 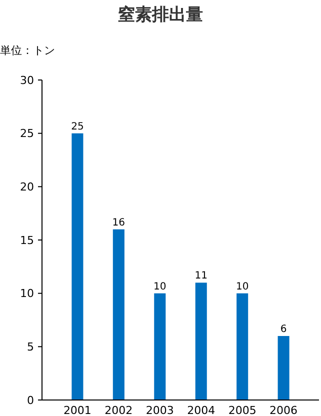 I want to click on data-label: 11, so click(x=201, y=276).